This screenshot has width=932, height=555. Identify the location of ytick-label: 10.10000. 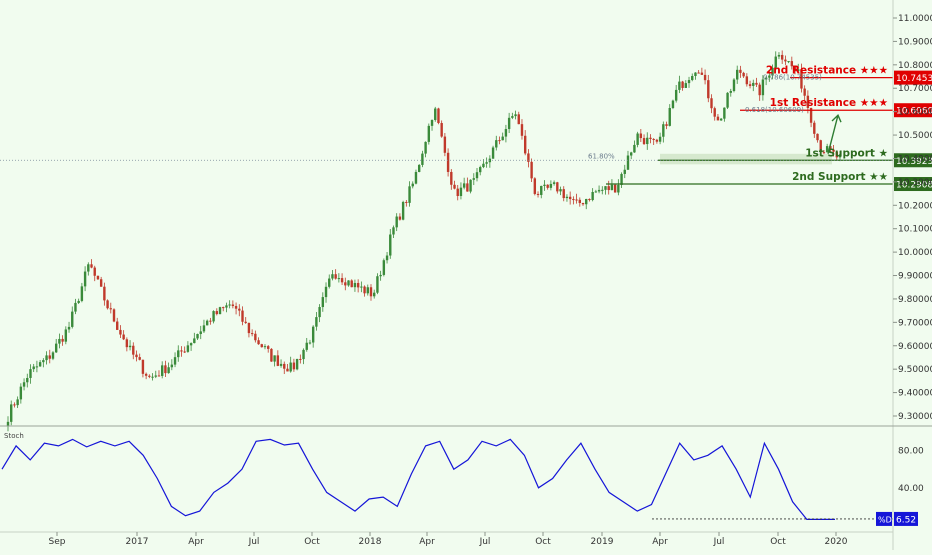
(915, 230).